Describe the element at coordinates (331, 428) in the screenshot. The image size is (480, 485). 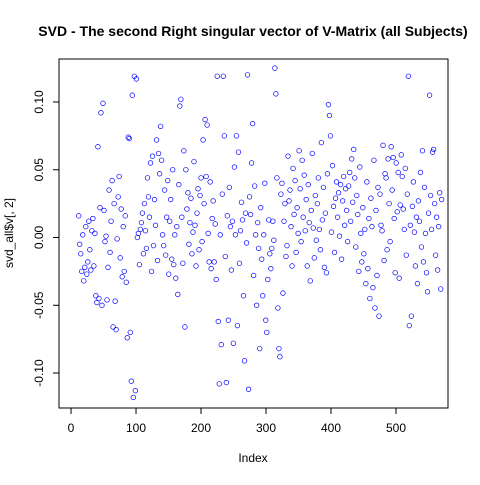
I see `x-tick-label: 400` at that location.